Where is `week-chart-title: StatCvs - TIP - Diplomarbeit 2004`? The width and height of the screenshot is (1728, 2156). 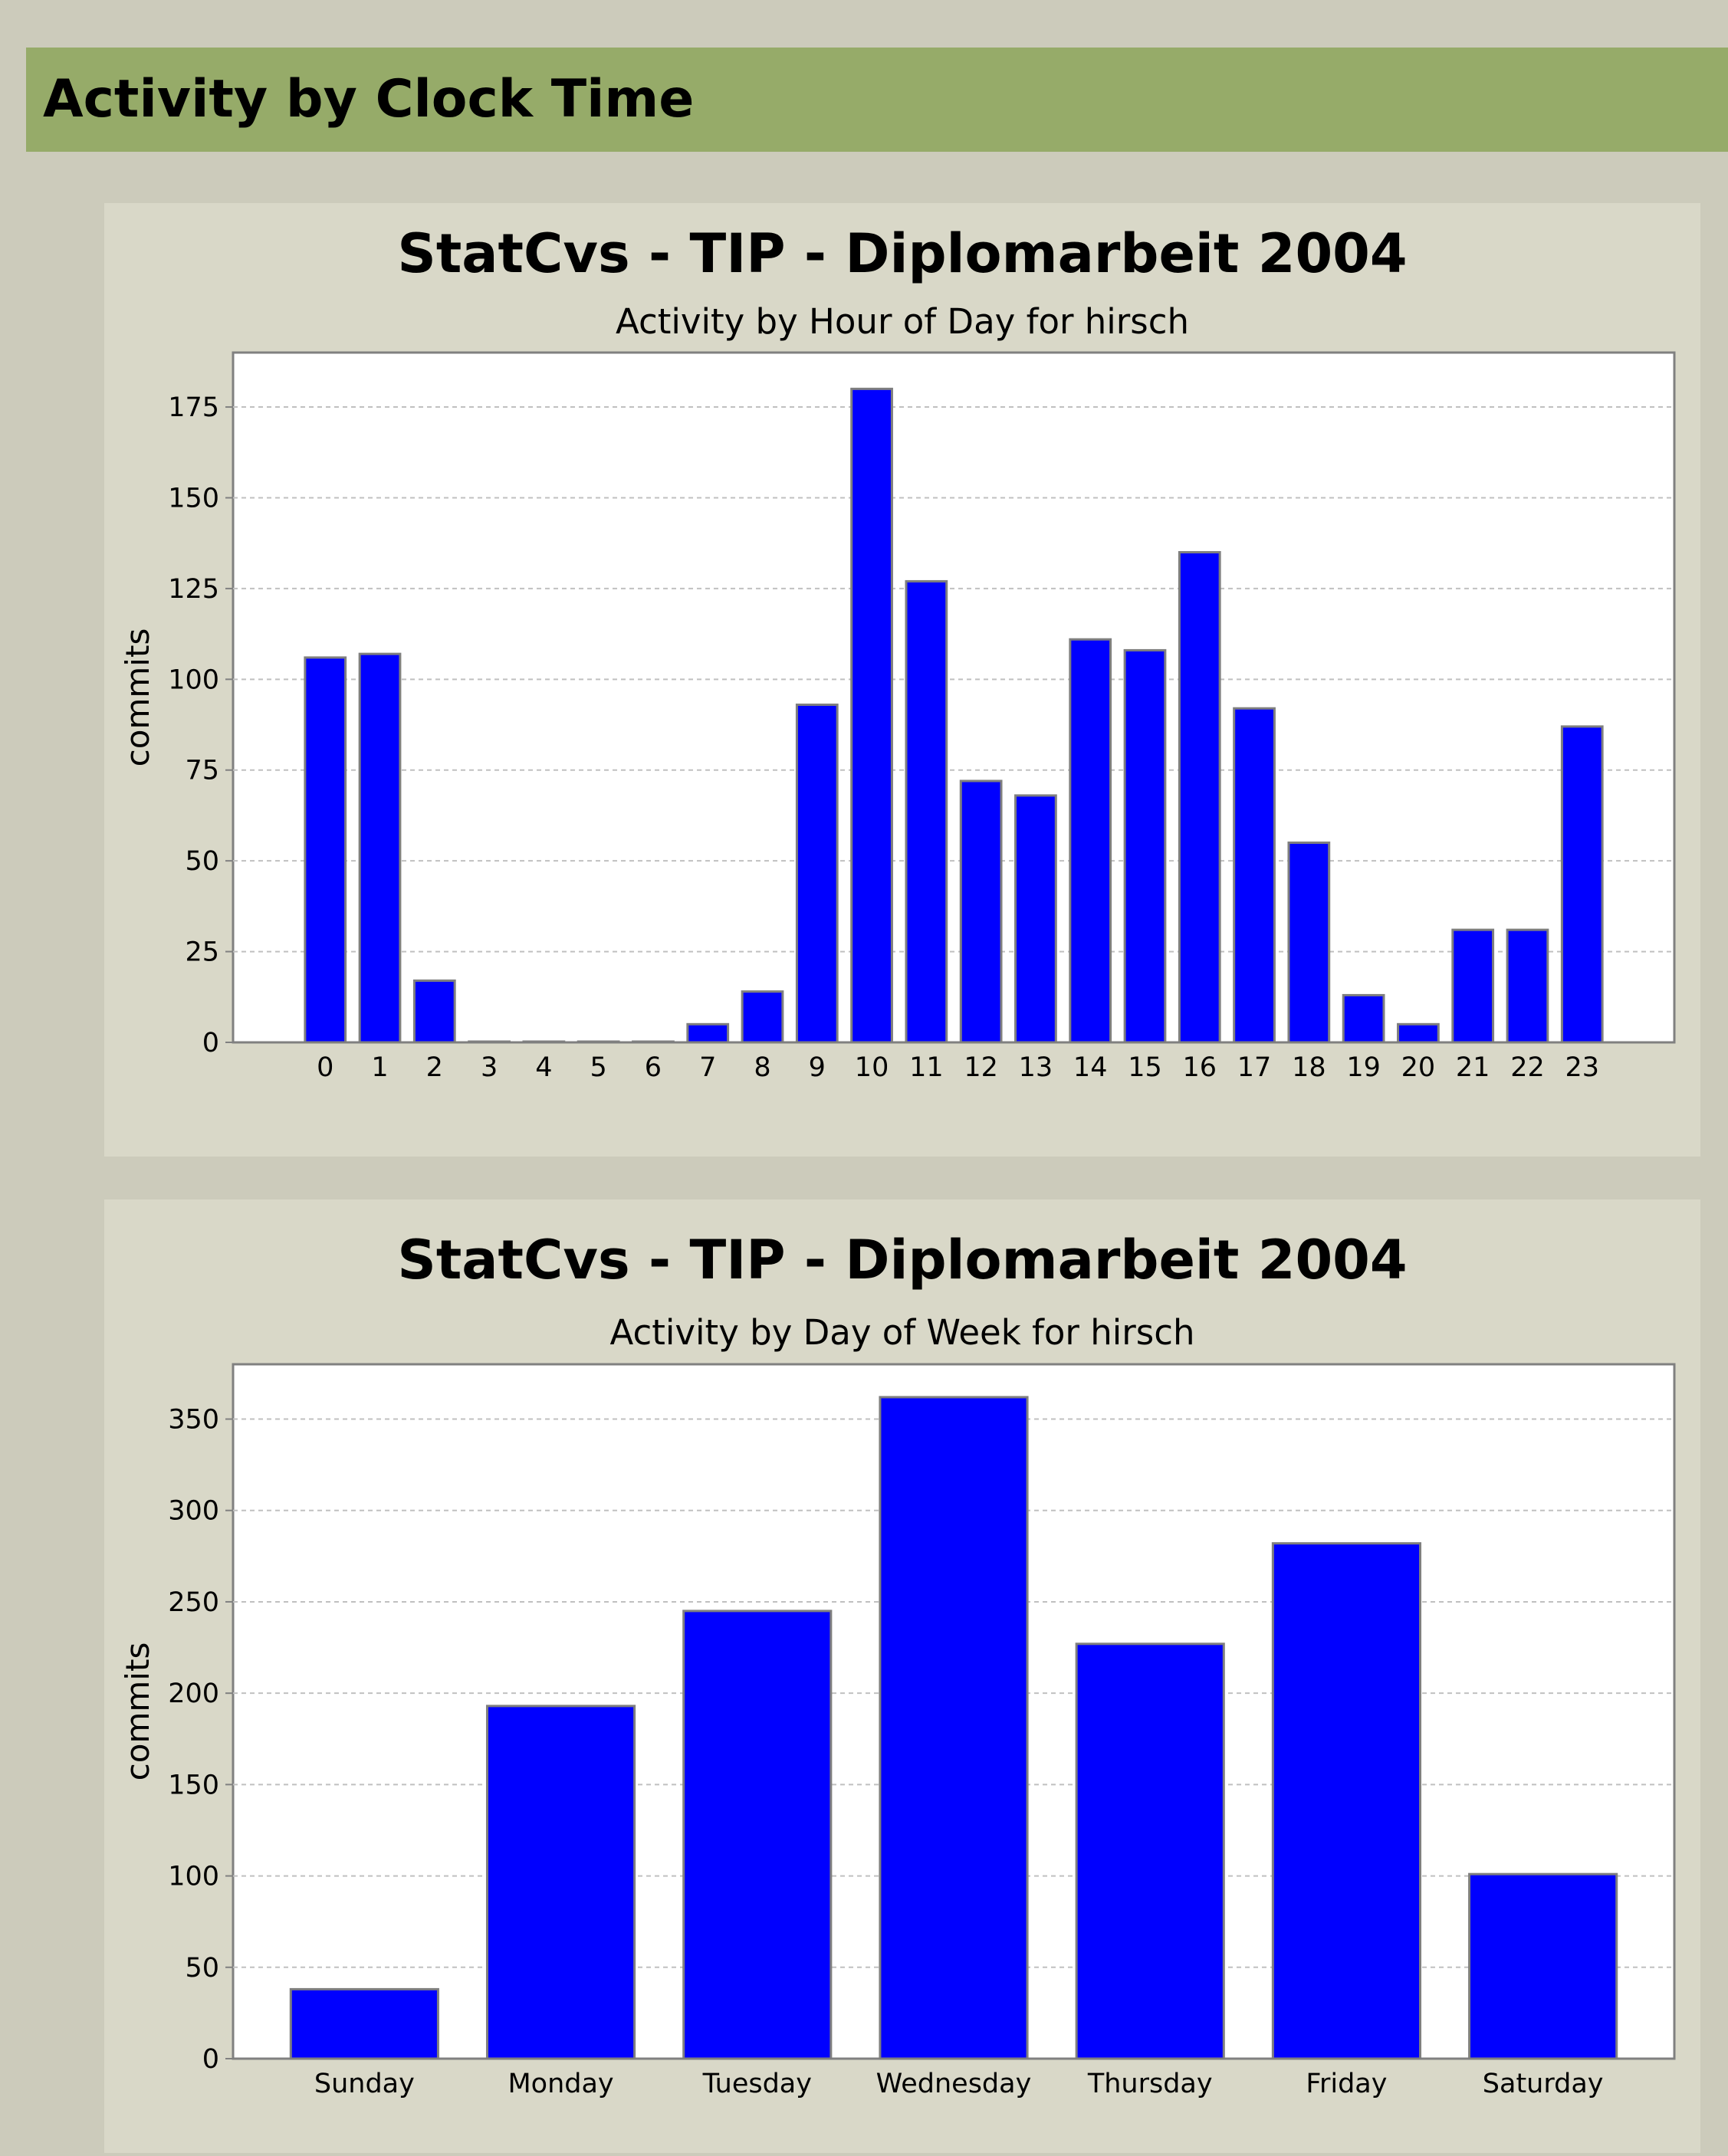 week-chart-title: StatCvs - TIP - Diplomarbeit 2004 is located at coordinates (902, 1260).